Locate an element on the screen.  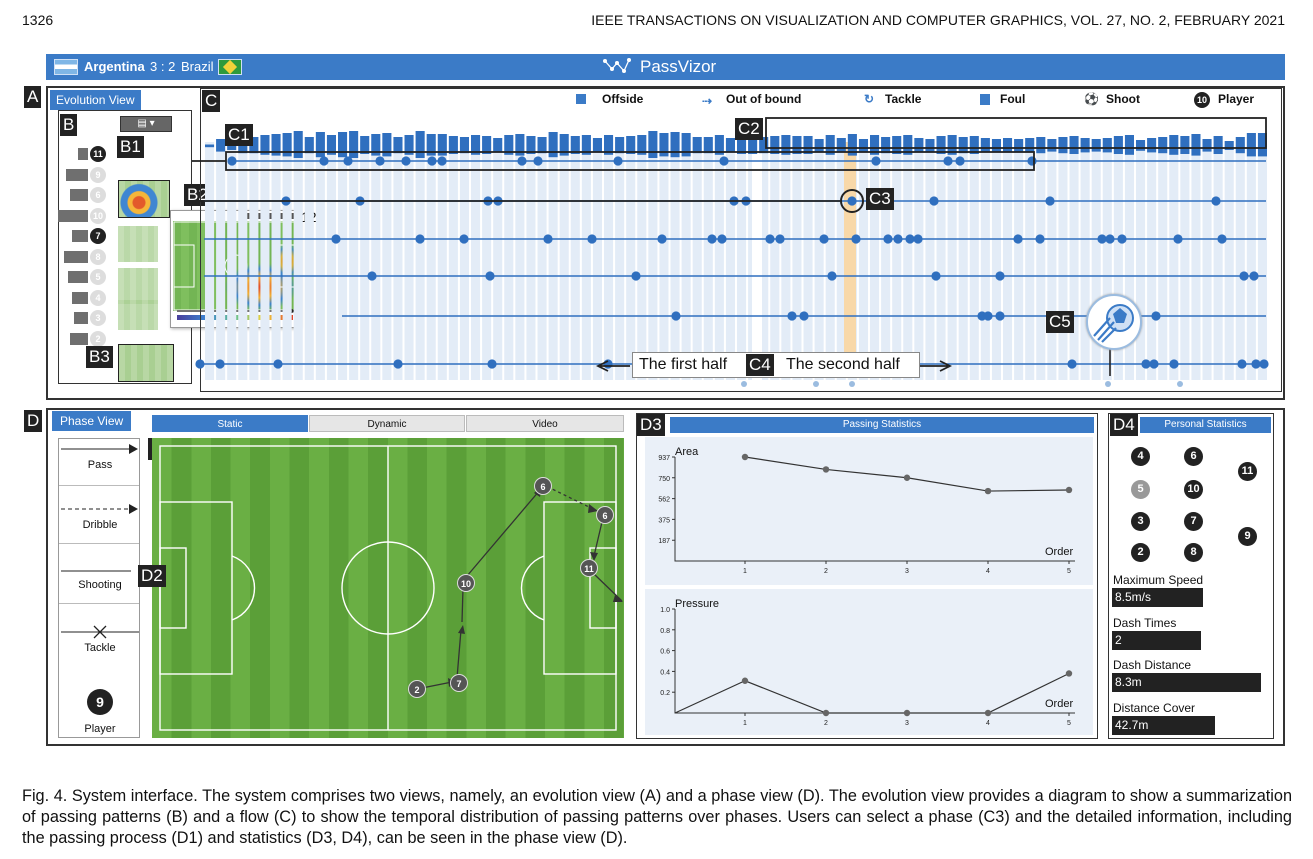
shoot-event-zoom is located at coordinates (1114, 322).